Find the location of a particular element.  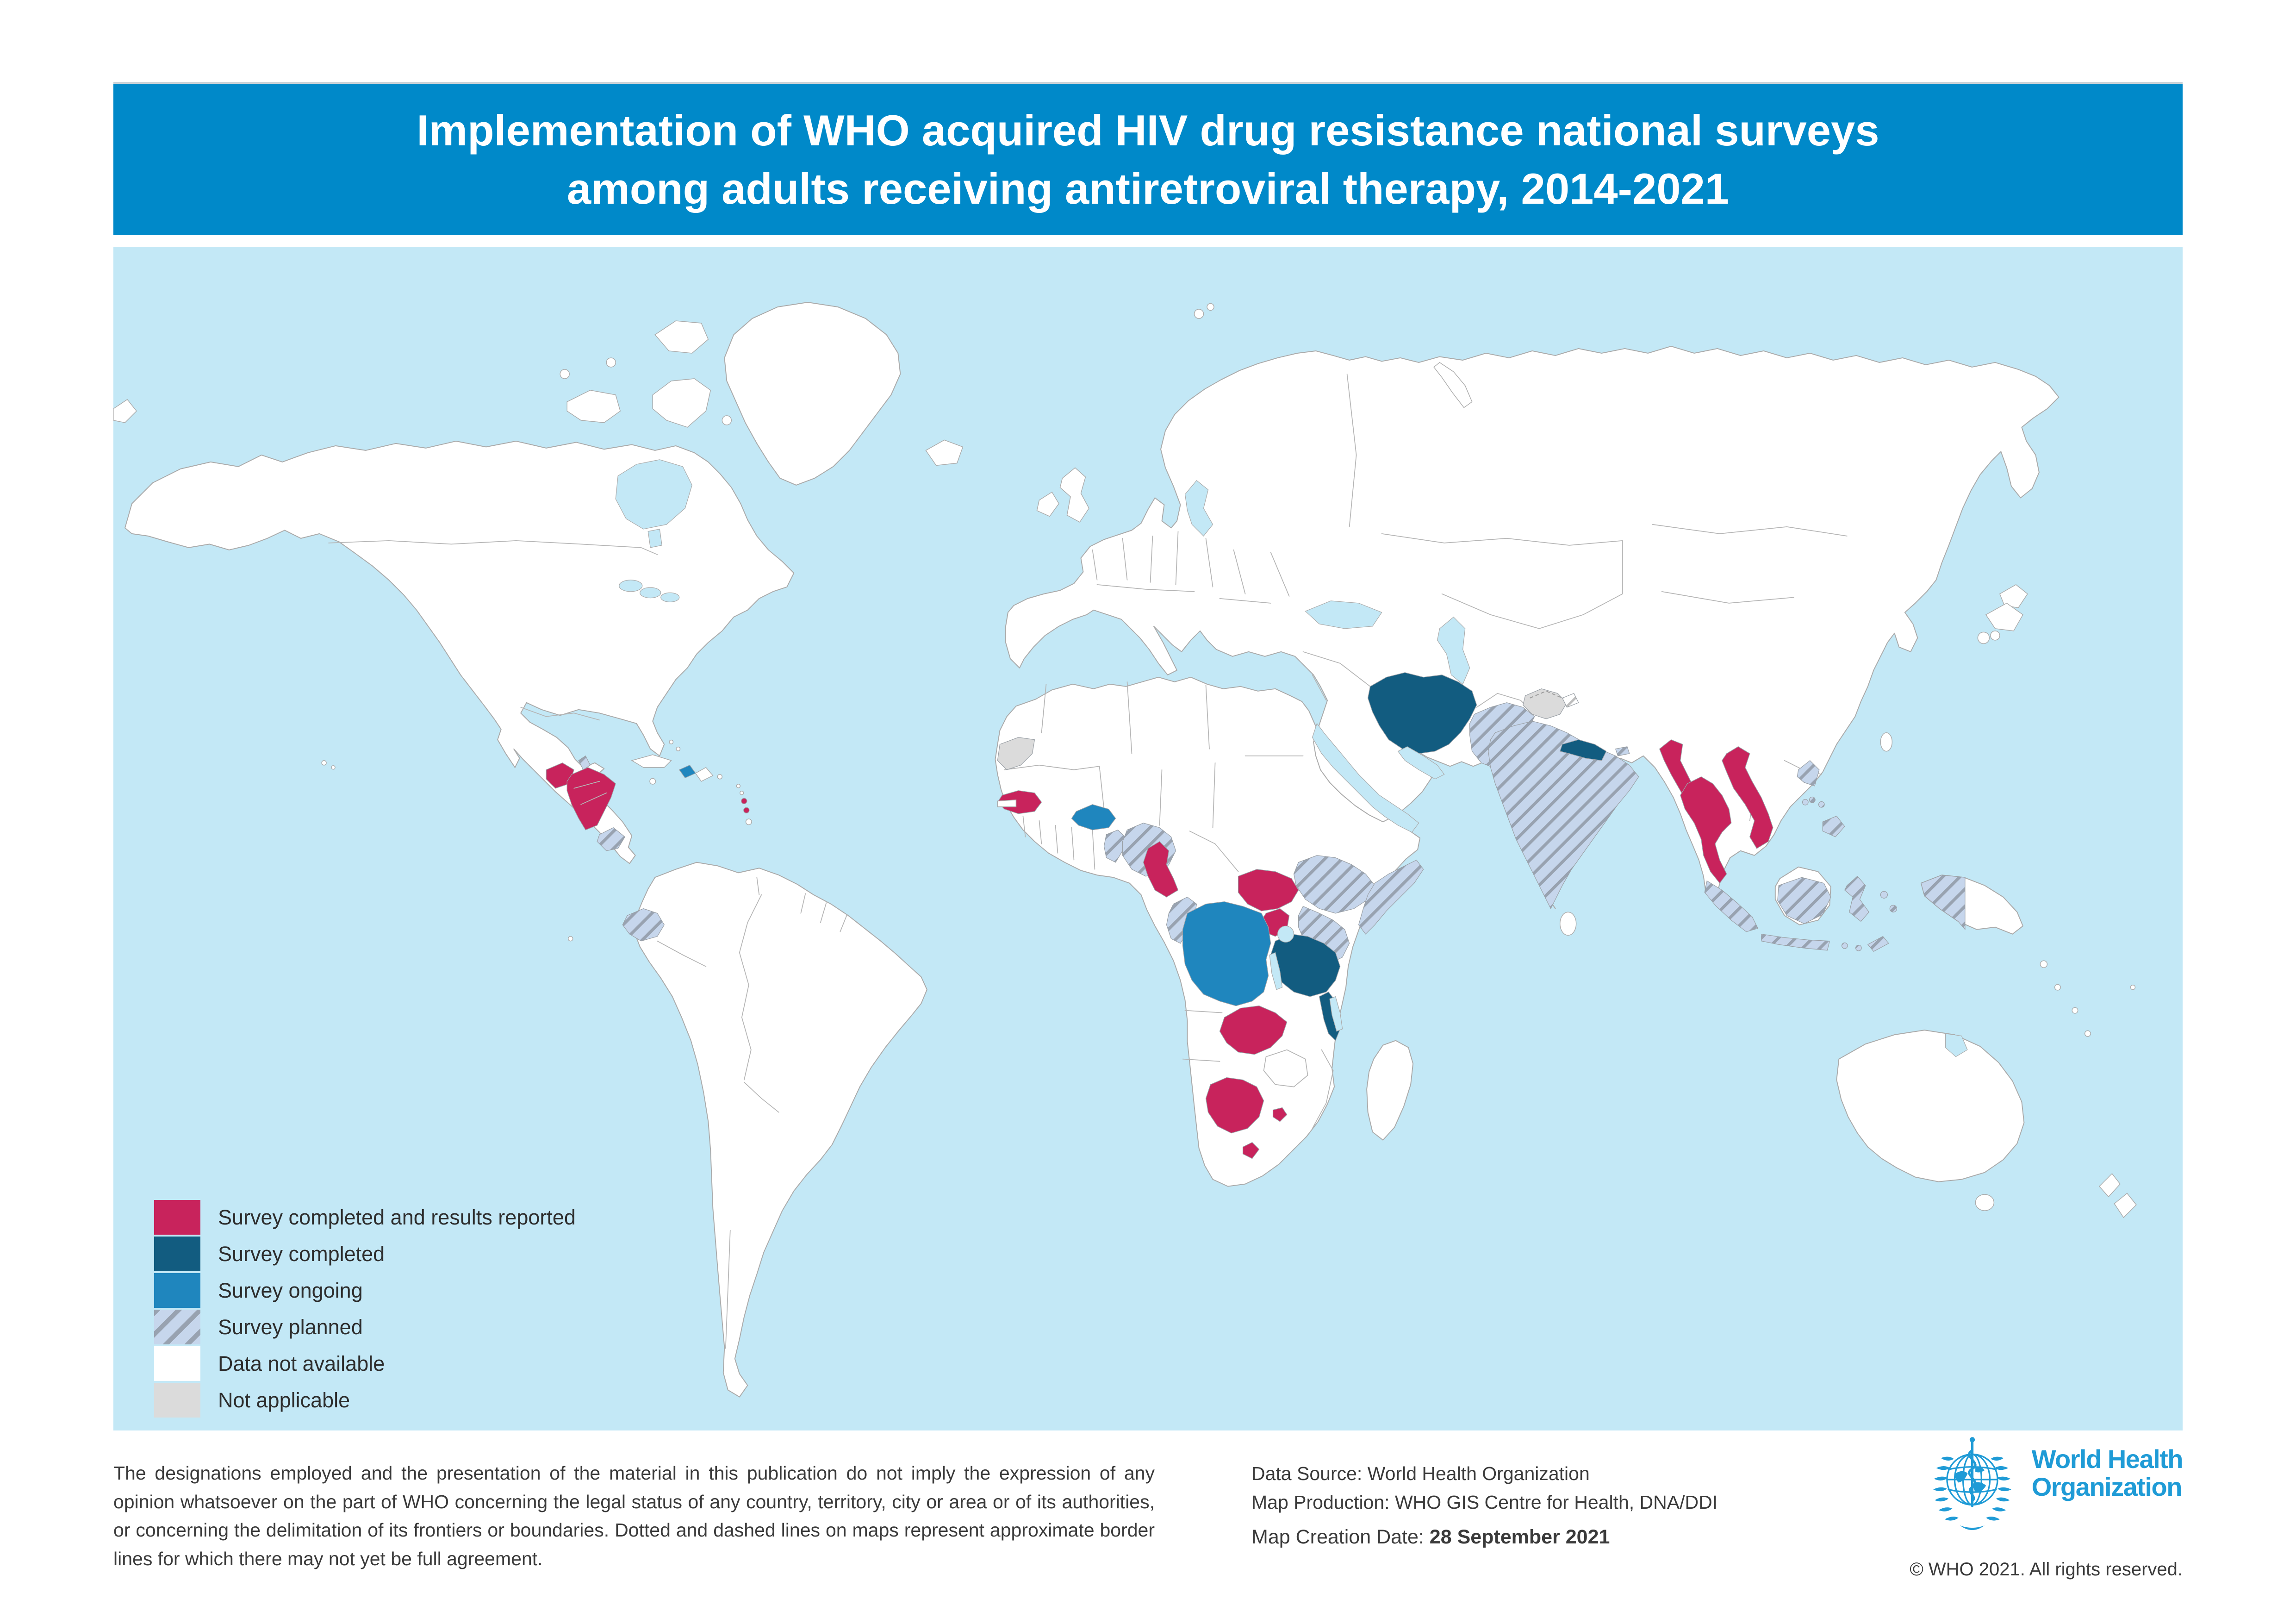

legend-label-survey-completed: Survey completed is located at coordinates (301, 1254).